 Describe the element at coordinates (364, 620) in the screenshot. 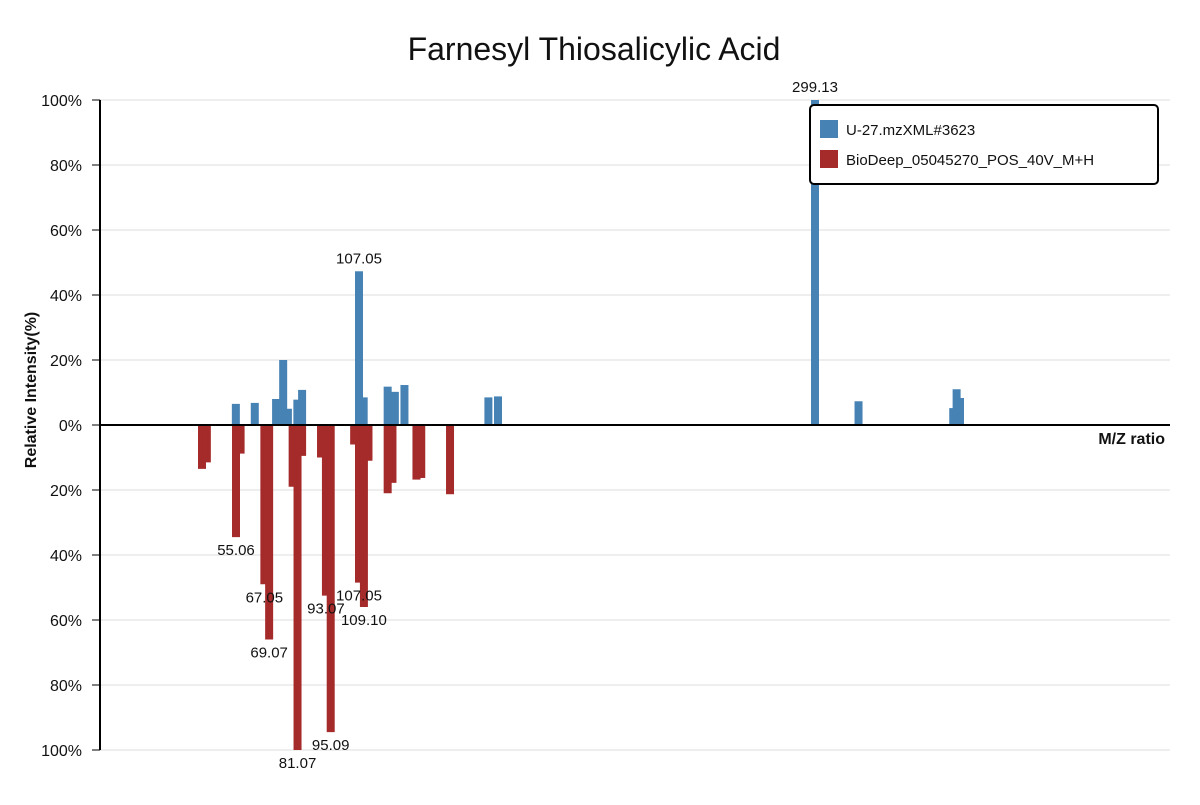

I see `peak-label: 109.10` at that location.